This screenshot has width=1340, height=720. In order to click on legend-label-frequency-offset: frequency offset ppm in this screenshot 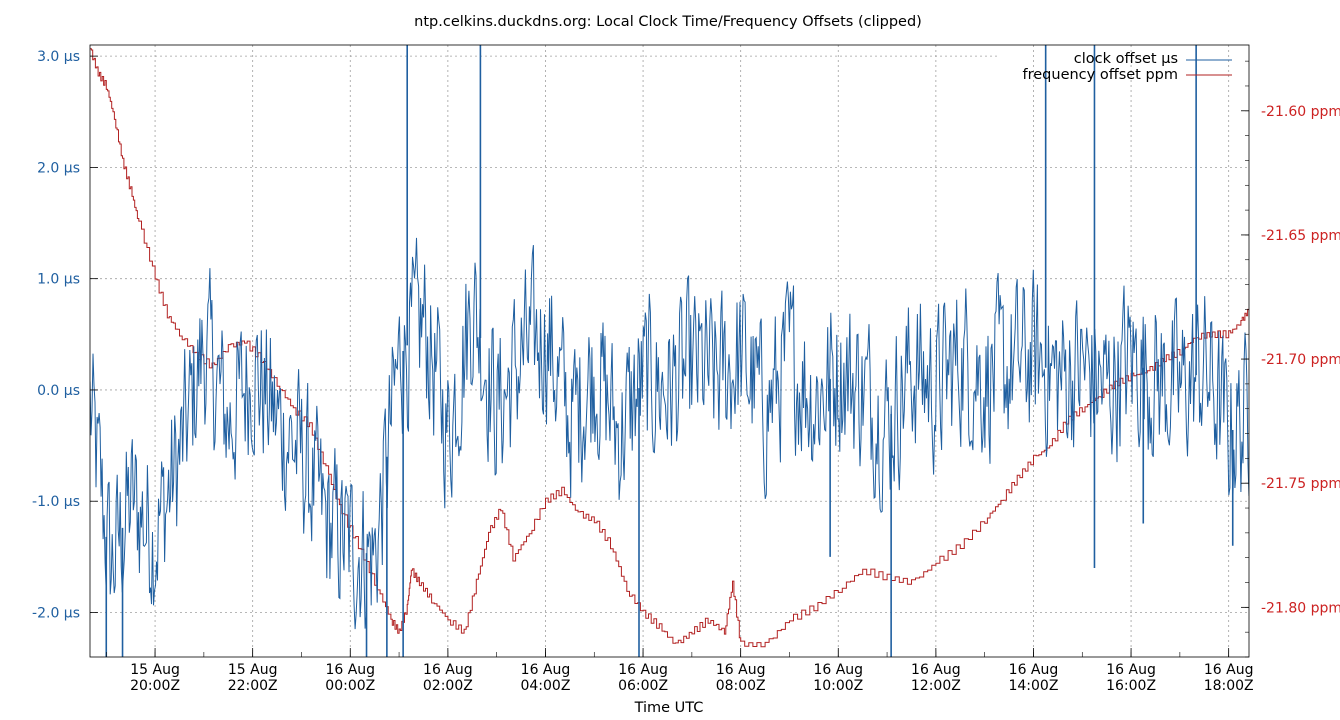, I will do `click(1101, 75)`.